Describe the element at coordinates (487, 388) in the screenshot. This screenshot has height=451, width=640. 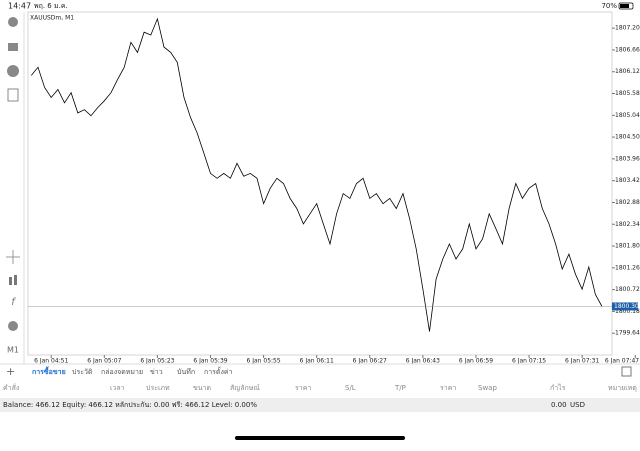
I see `column-header: Swap` at that location.